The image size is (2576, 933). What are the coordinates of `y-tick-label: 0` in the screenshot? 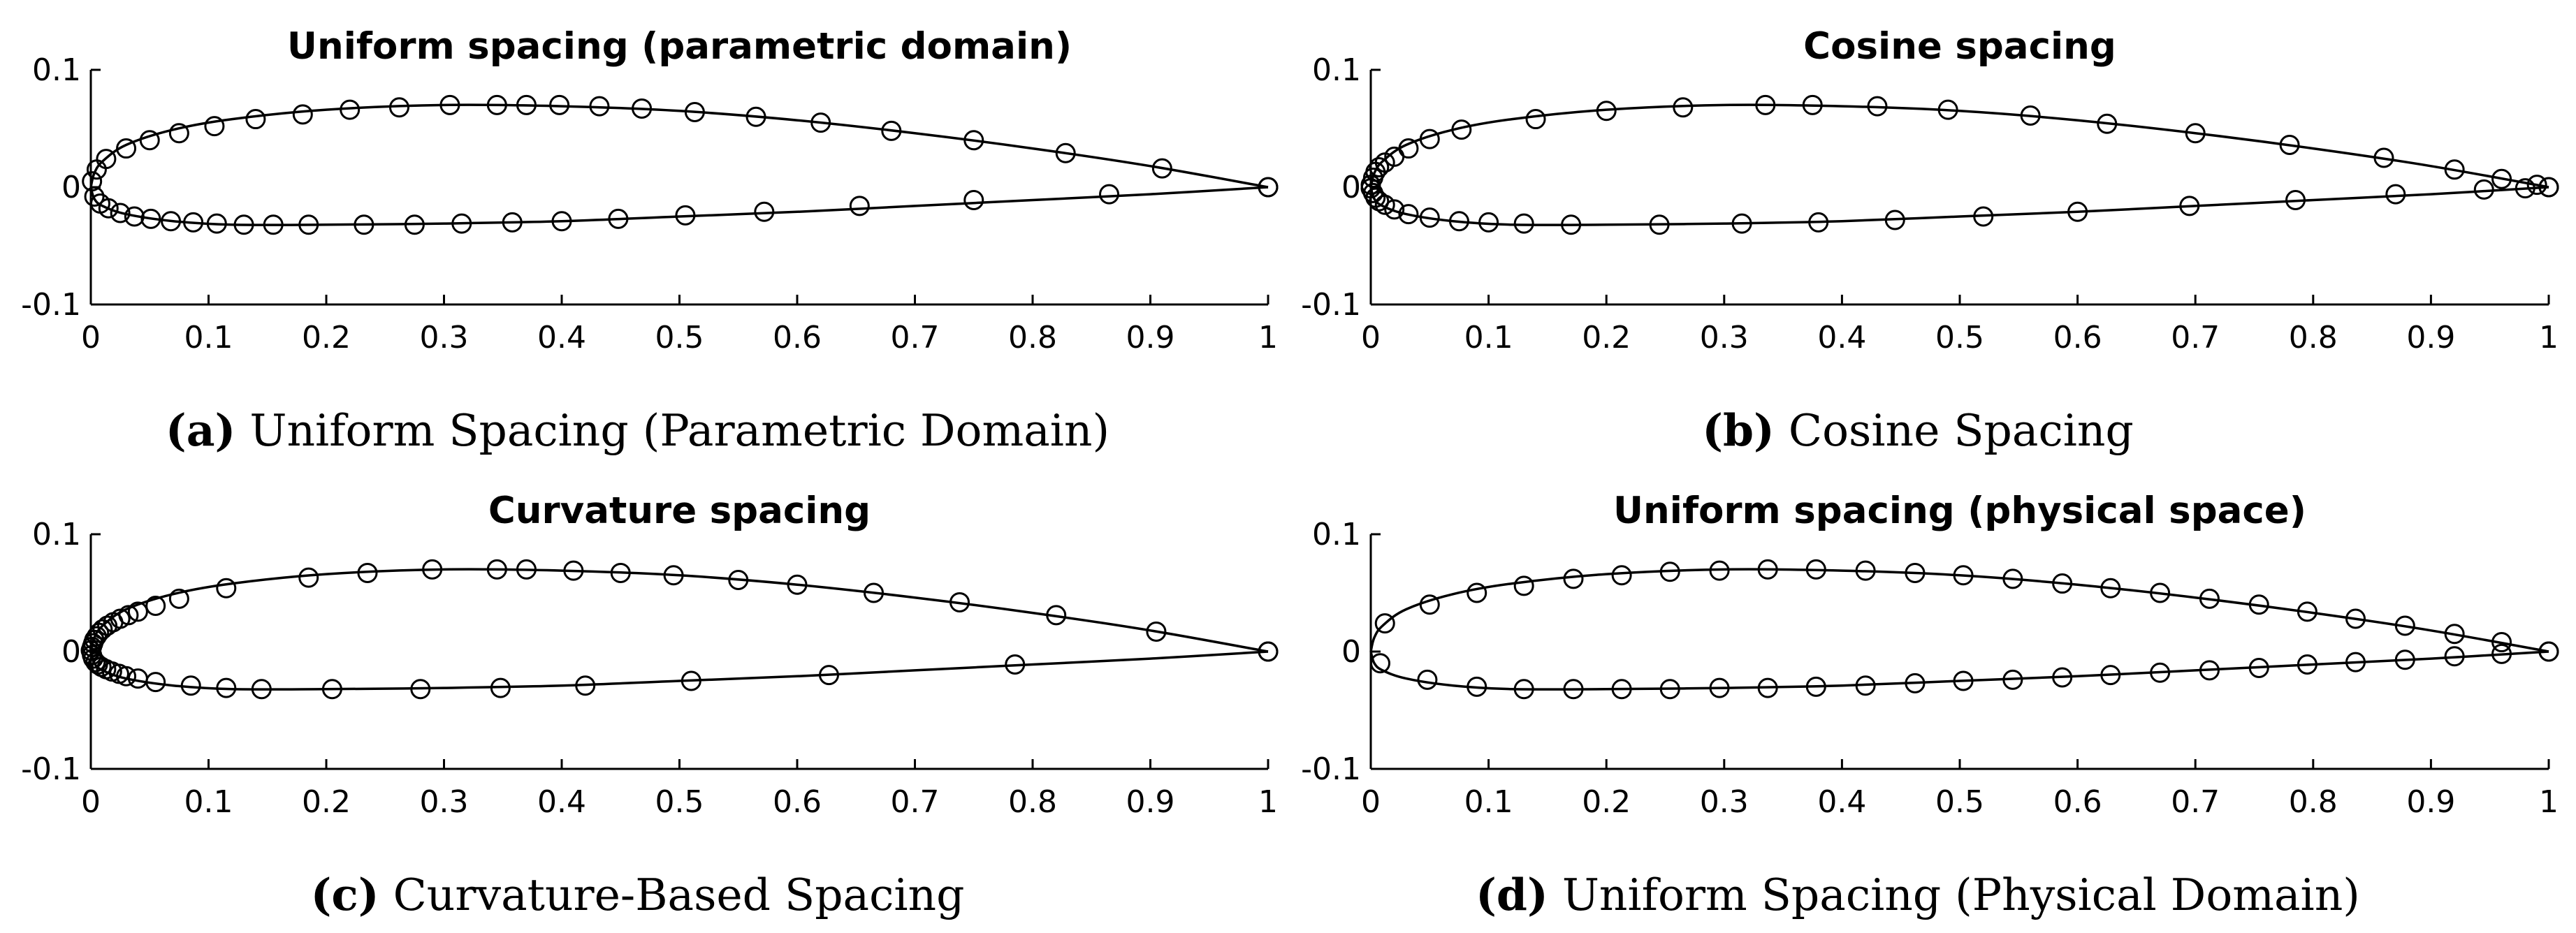 It's located at (71, 652).